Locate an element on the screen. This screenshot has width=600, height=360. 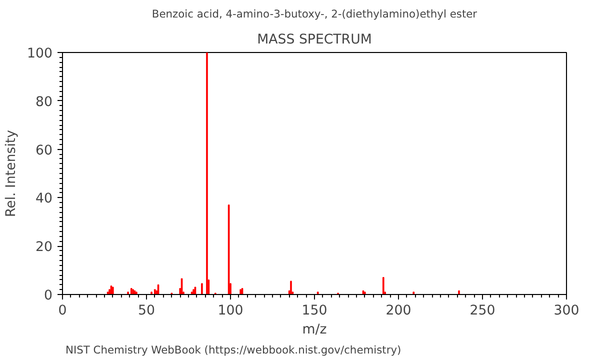
y-tick-label: 20 is located at coordinates (44, 248).